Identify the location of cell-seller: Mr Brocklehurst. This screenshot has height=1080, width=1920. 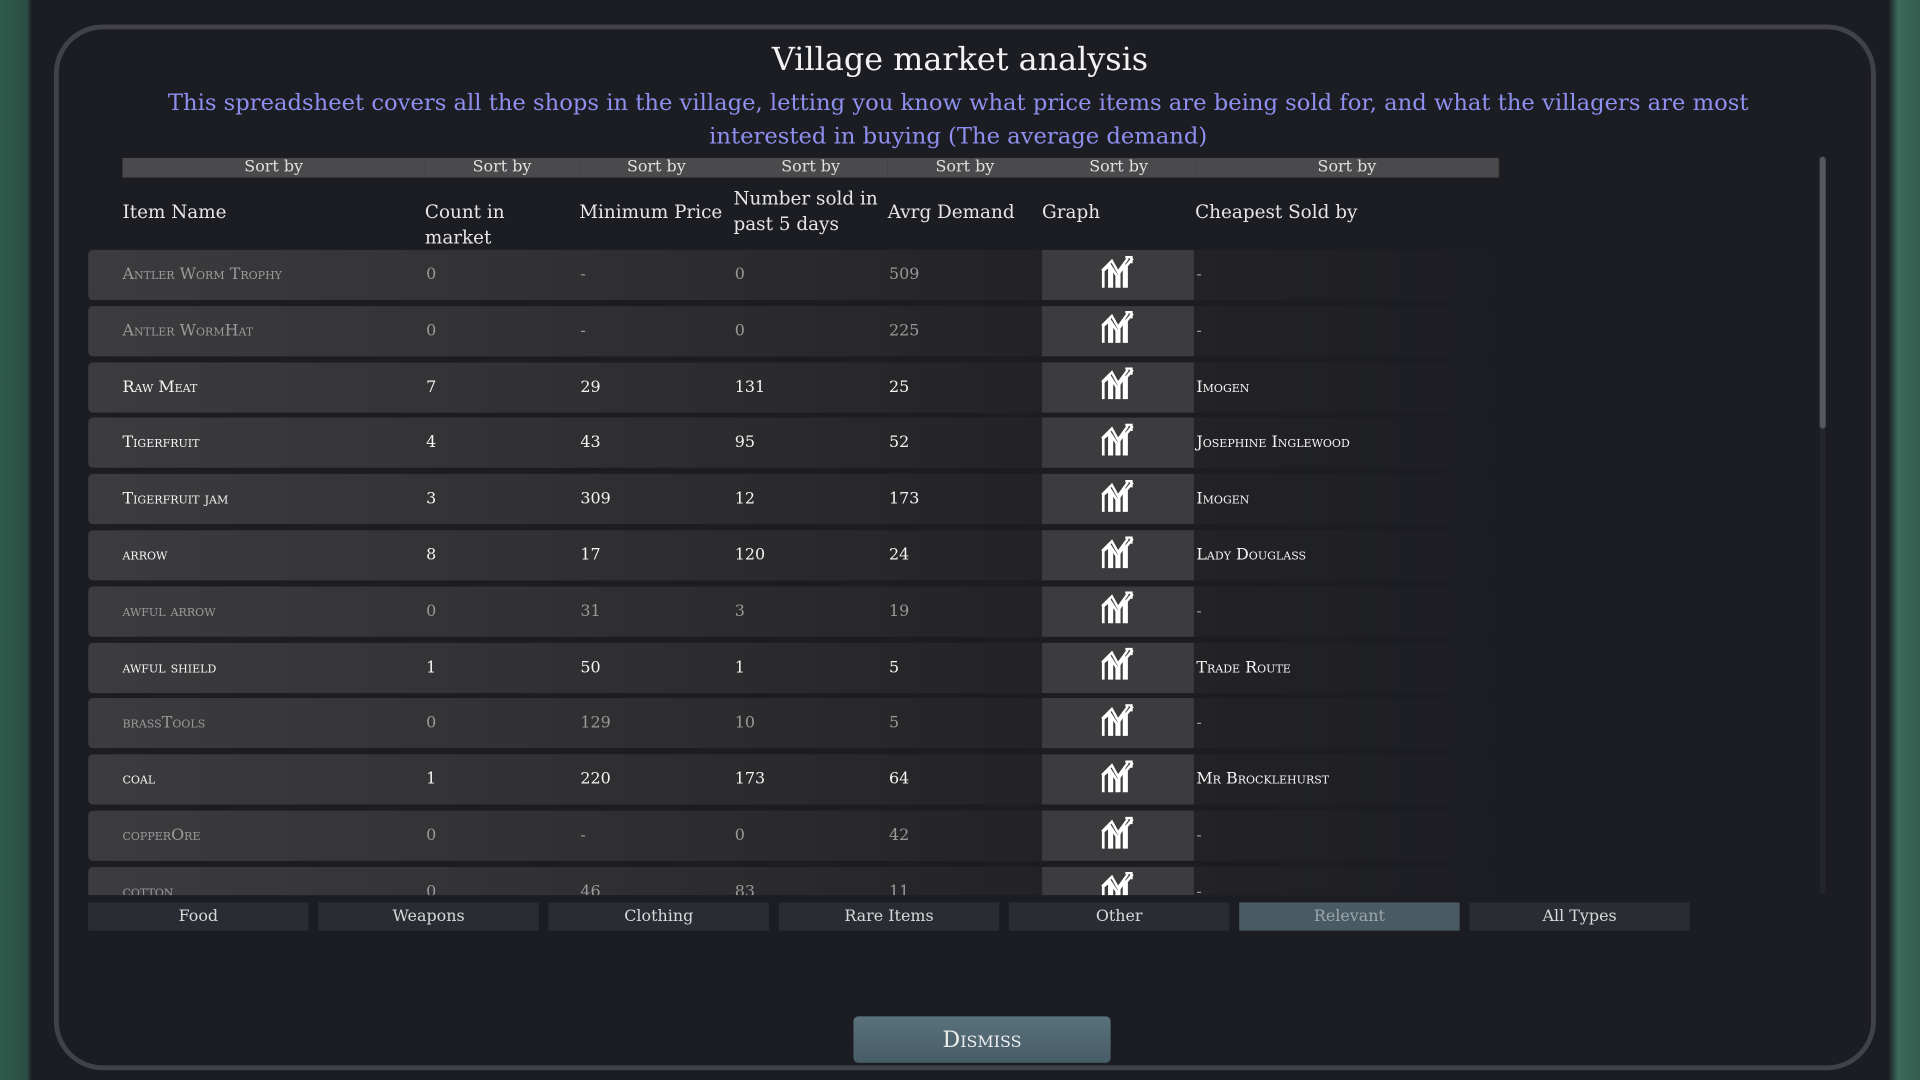
(1263, 779).